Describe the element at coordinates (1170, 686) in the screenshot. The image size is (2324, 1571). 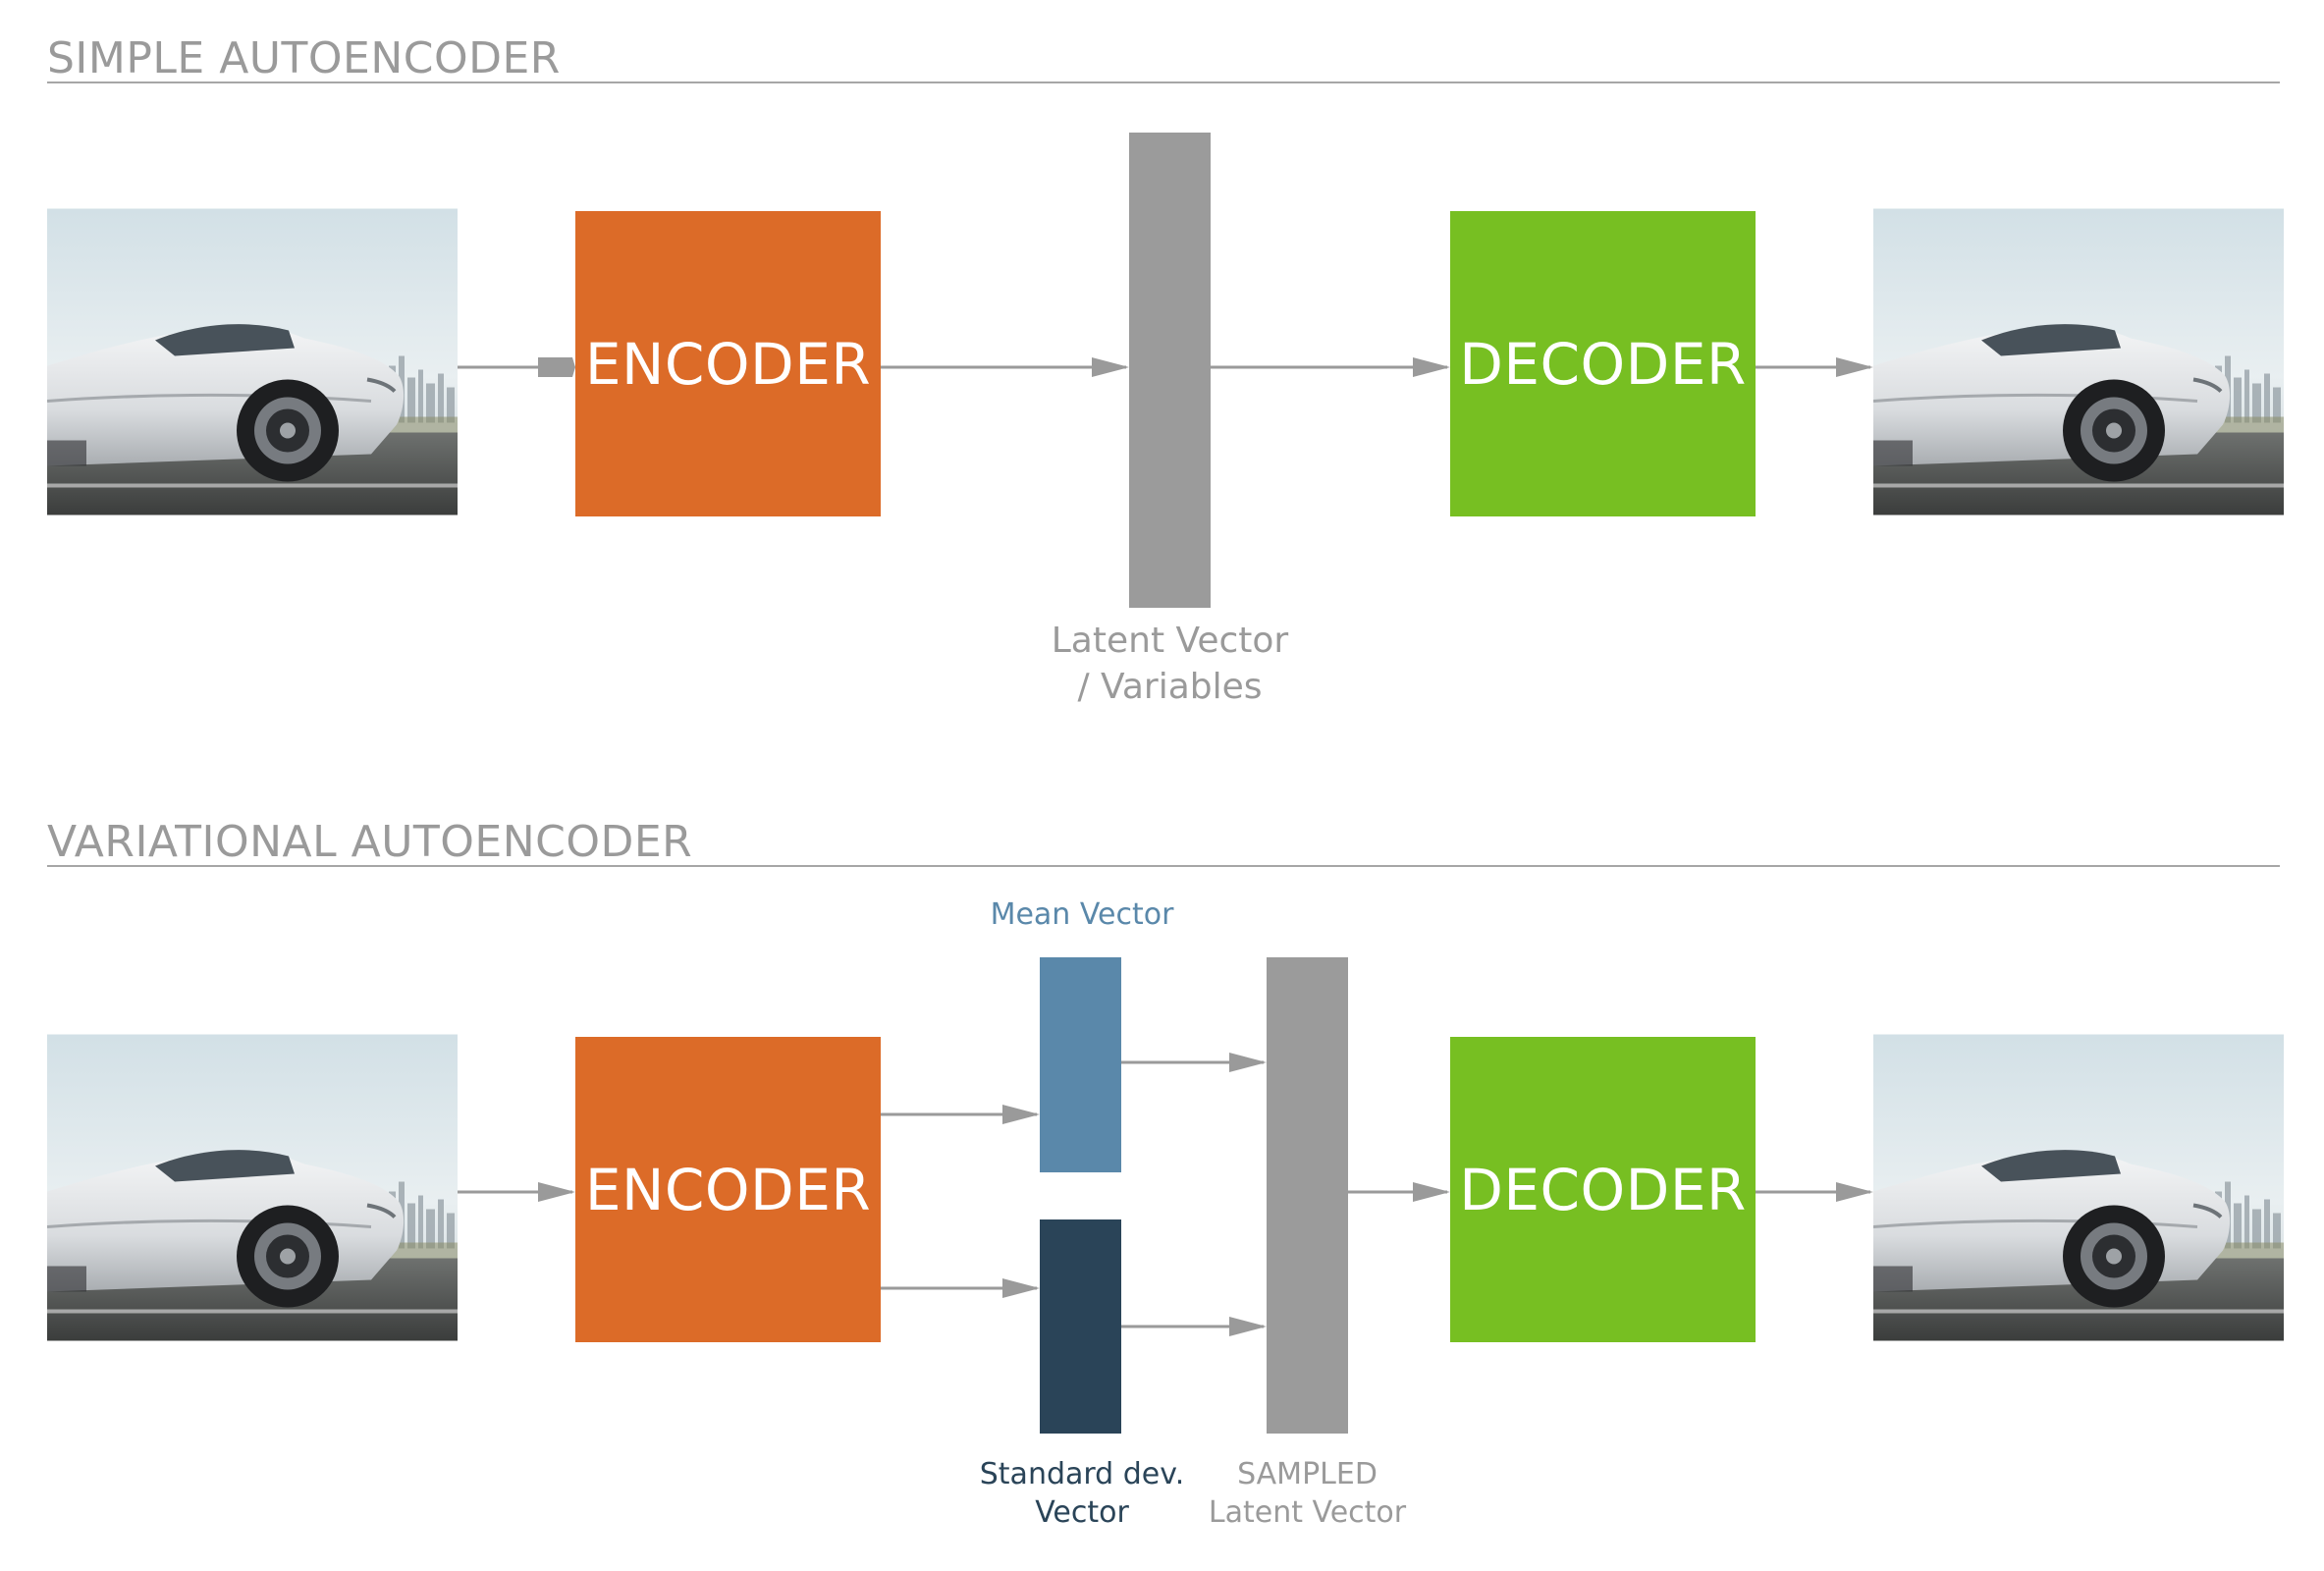
I see `latent-label-line-2: / Variables` at that location.